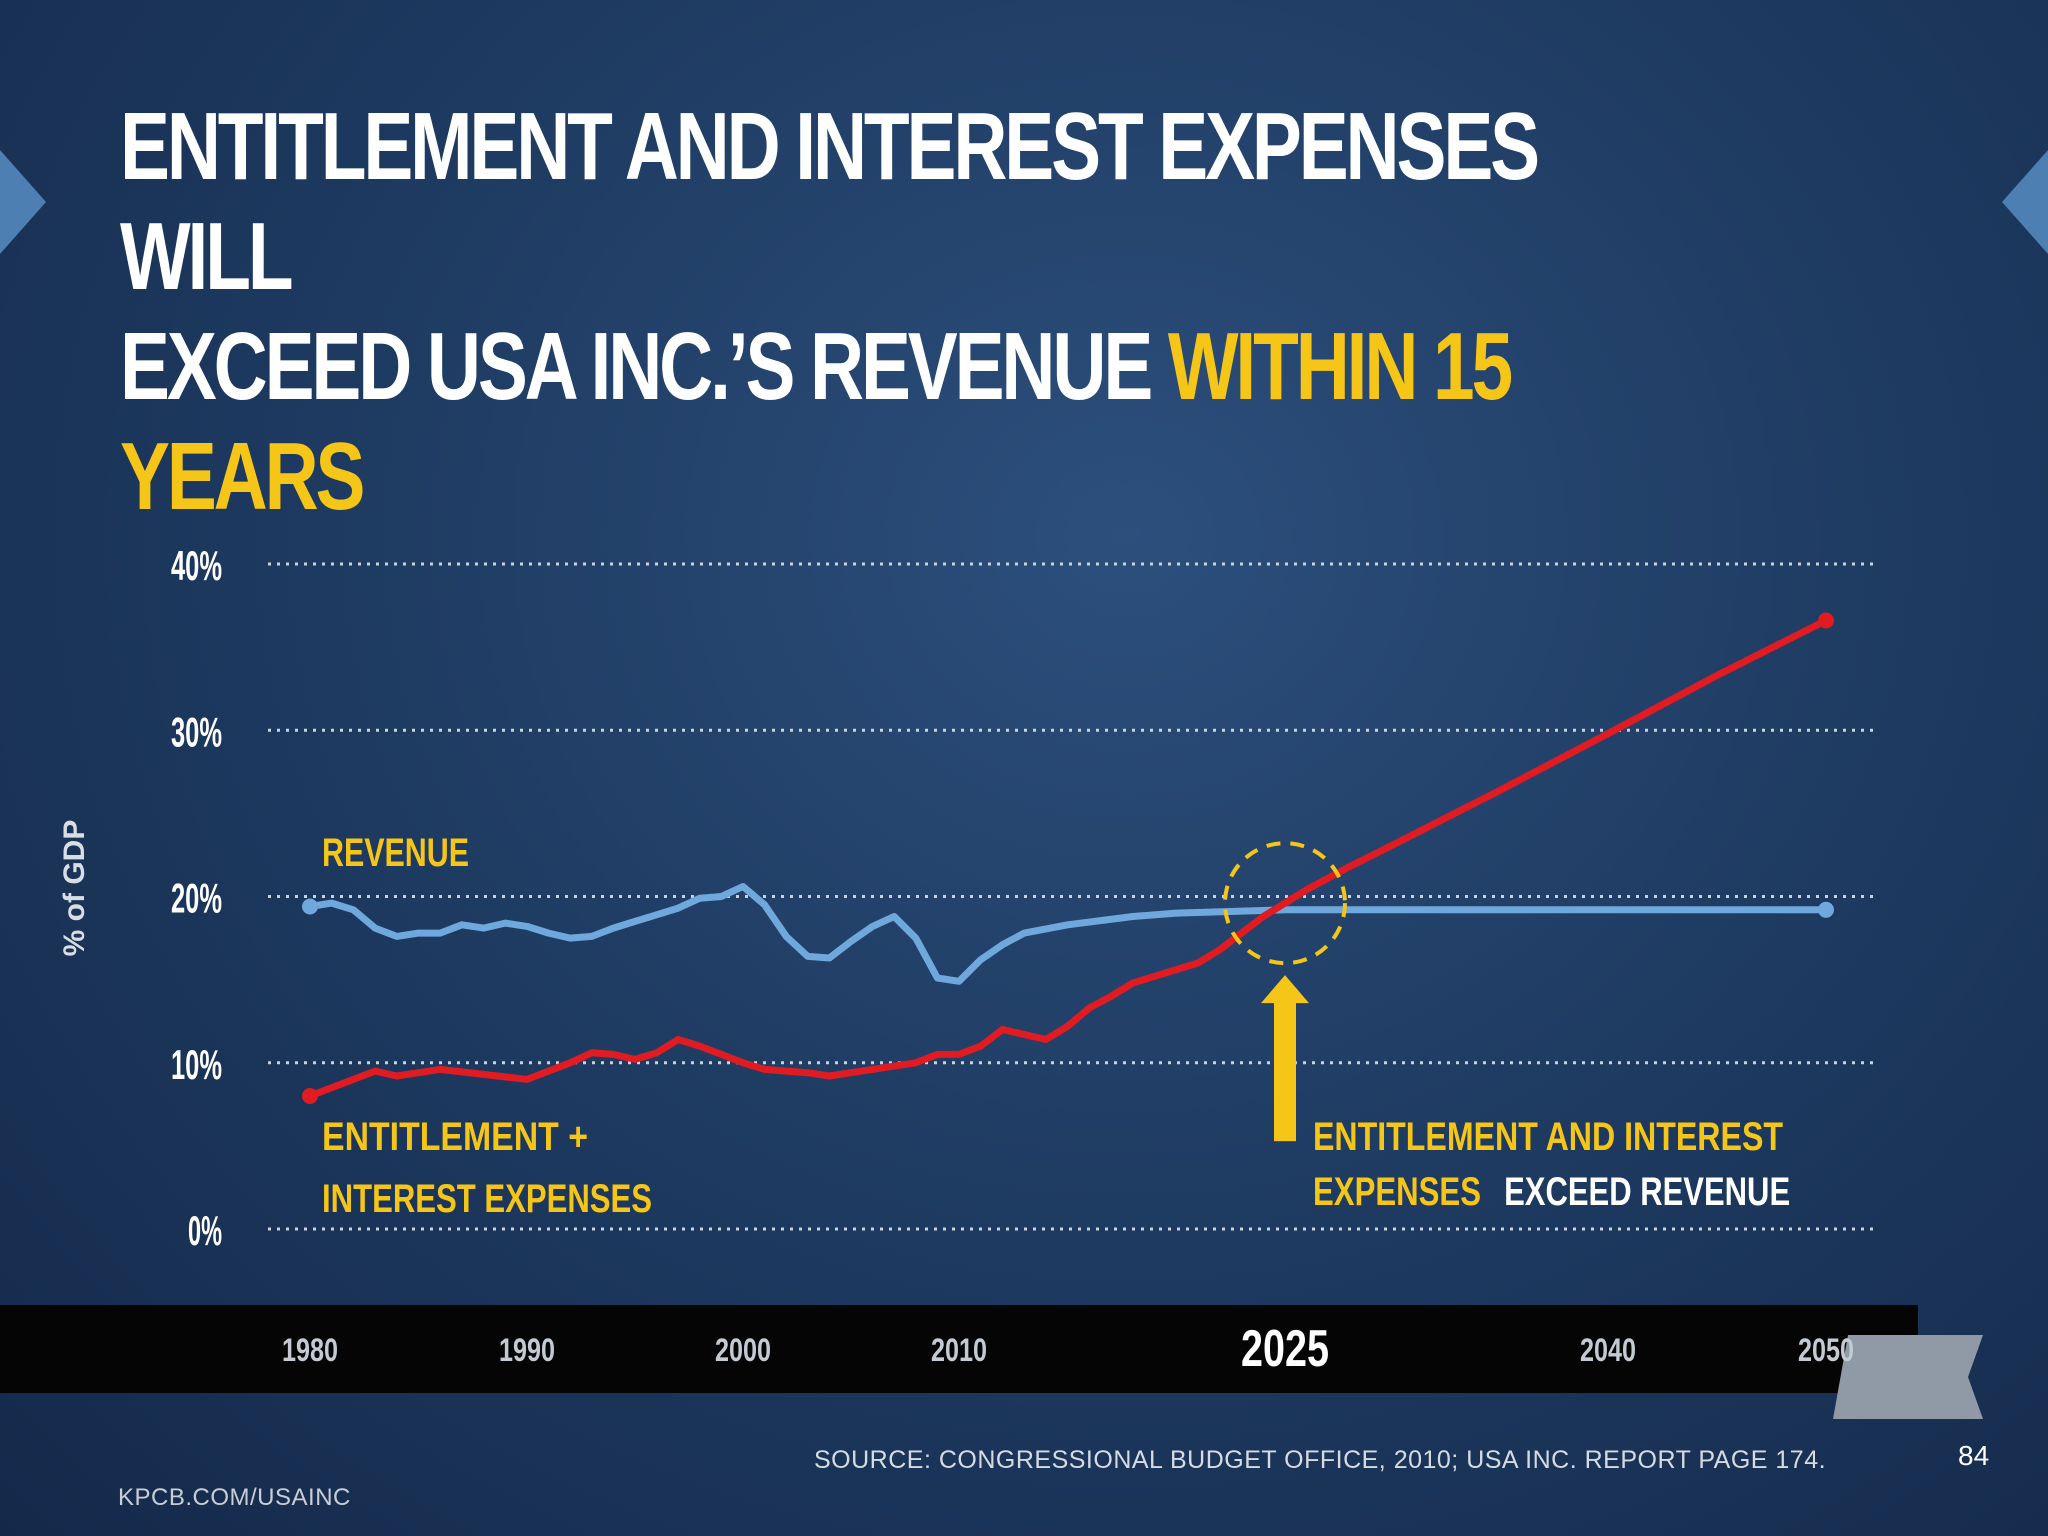  I want to click on annotation-layer, so click(1285, 991).